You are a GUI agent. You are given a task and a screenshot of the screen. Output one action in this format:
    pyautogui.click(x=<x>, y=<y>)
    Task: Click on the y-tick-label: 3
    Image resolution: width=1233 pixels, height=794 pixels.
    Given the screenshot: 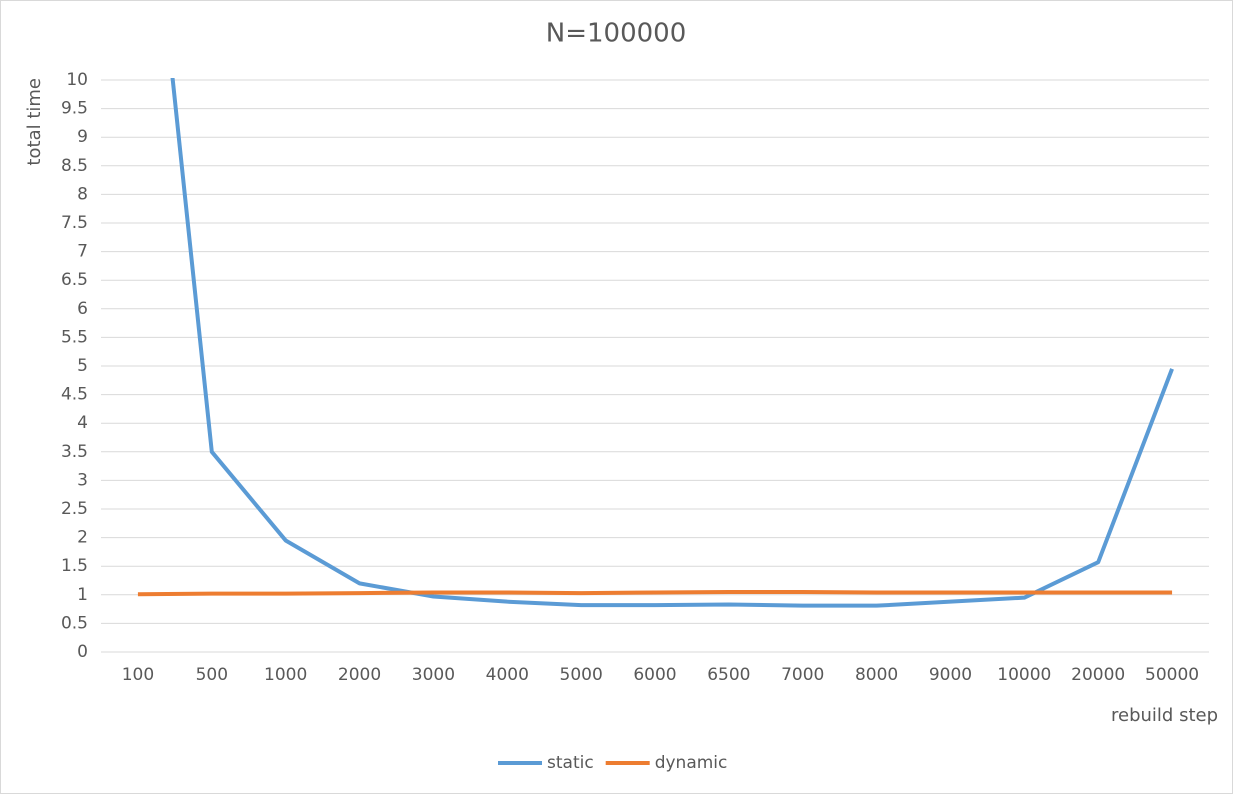 What is the action you would take?
    pyautogui.click(x=82, y=480)
    